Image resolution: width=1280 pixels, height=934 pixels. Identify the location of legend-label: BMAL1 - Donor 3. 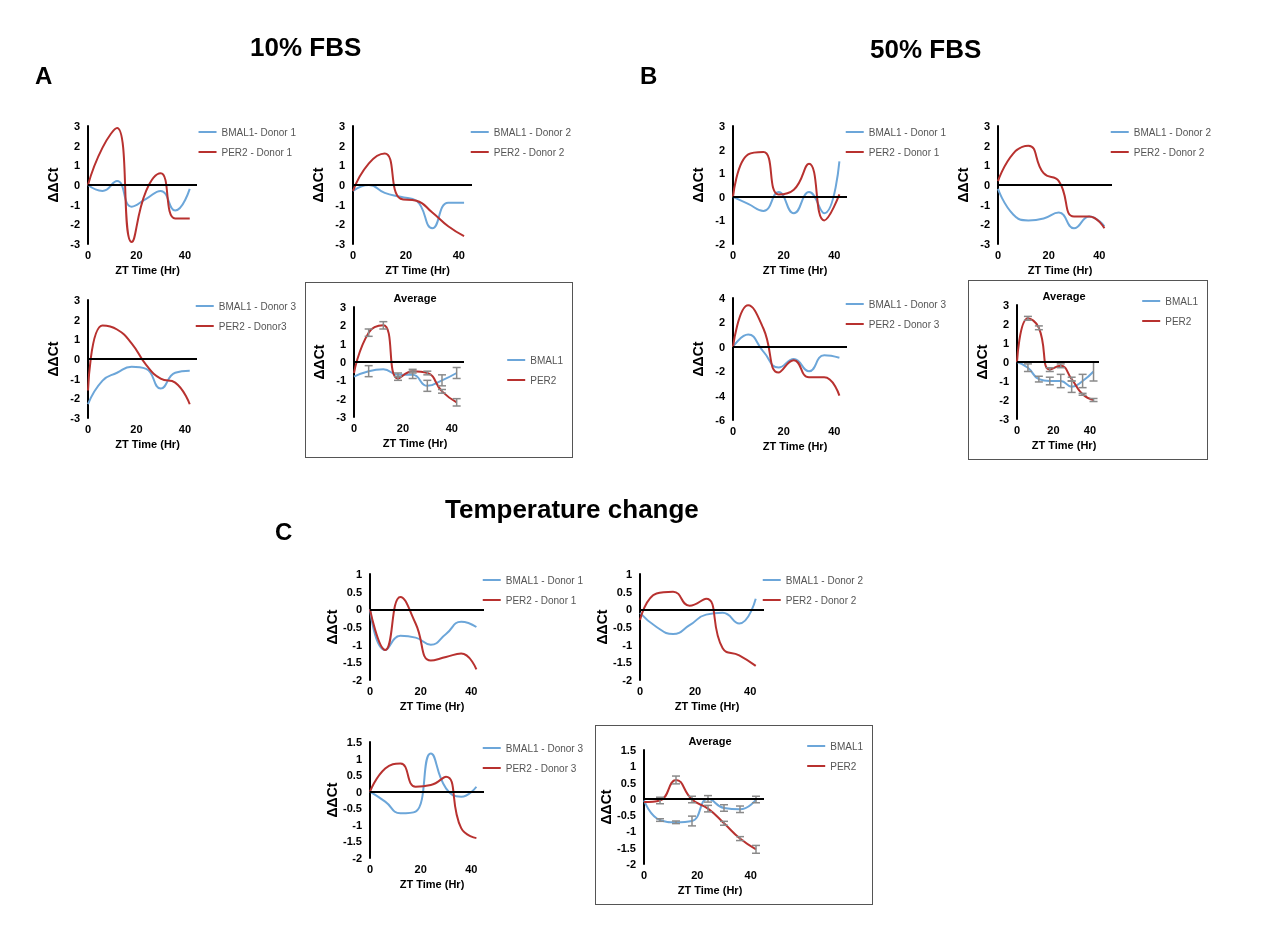
(544, 748).